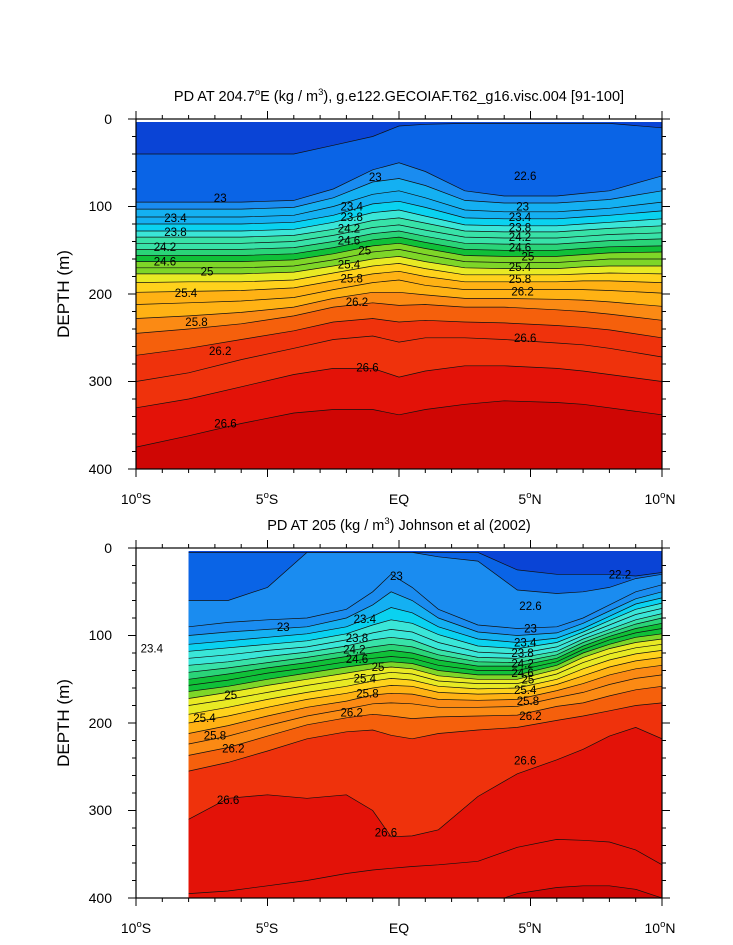 This screenshot has height=945, width=733. What do you see at coordinates (660, 498) in the screenshot?
I see `top-x-tick-label-10n: 10oN` at bounding box center [660, 498].